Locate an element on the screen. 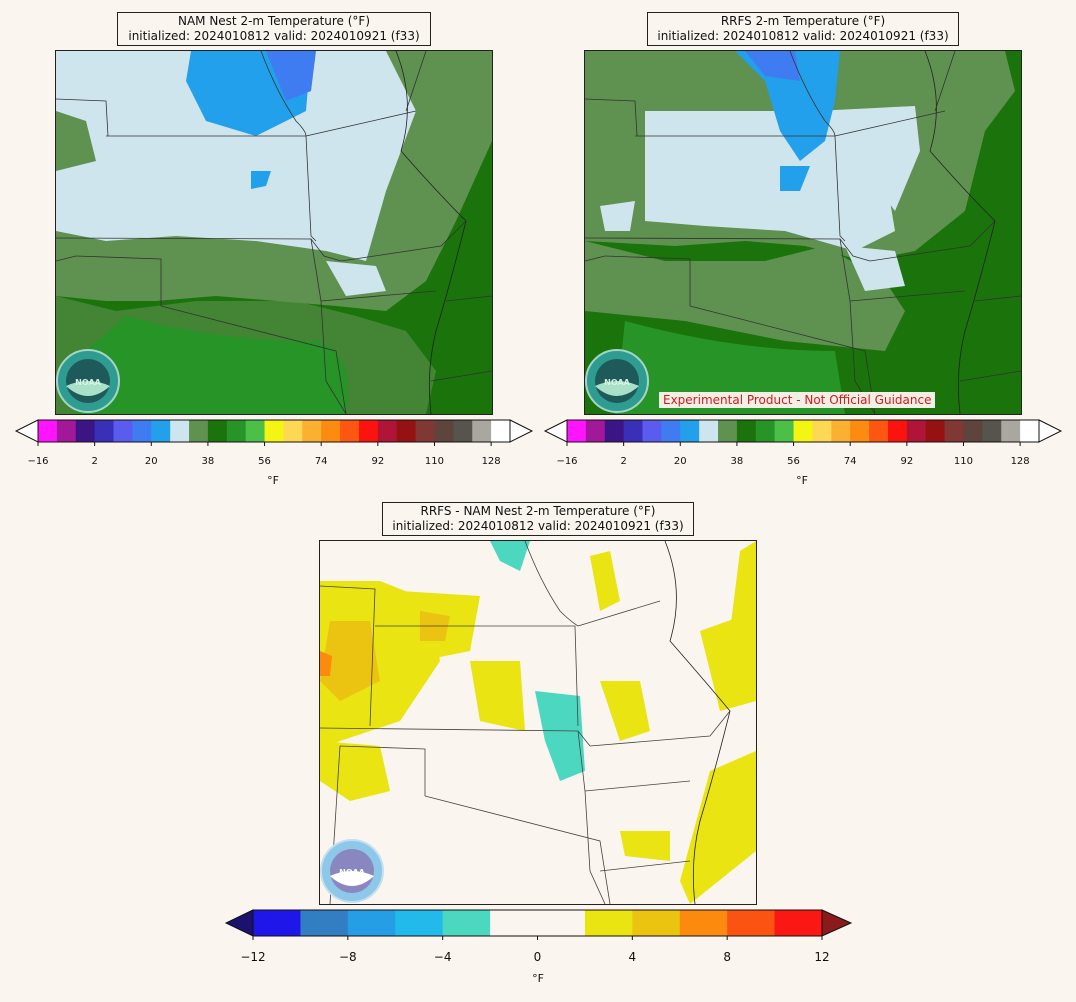 The height and width of the screenshot is (1002, 1076). rrfs-colorbar-unit: °F is located at coordinates (802, 480).